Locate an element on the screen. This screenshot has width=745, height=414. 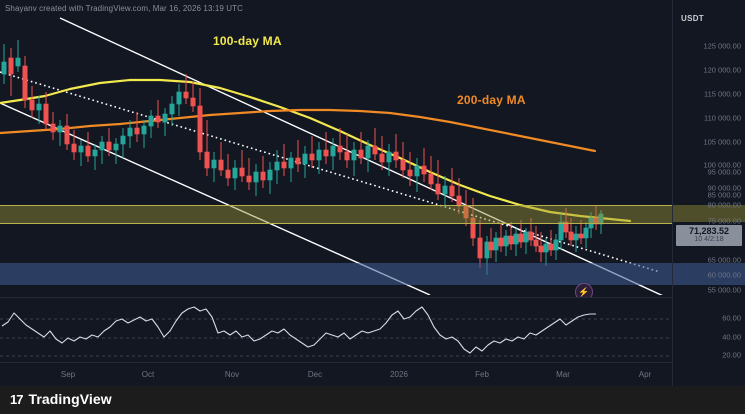
time-tick: Apr is located at coordinates (645, 374).